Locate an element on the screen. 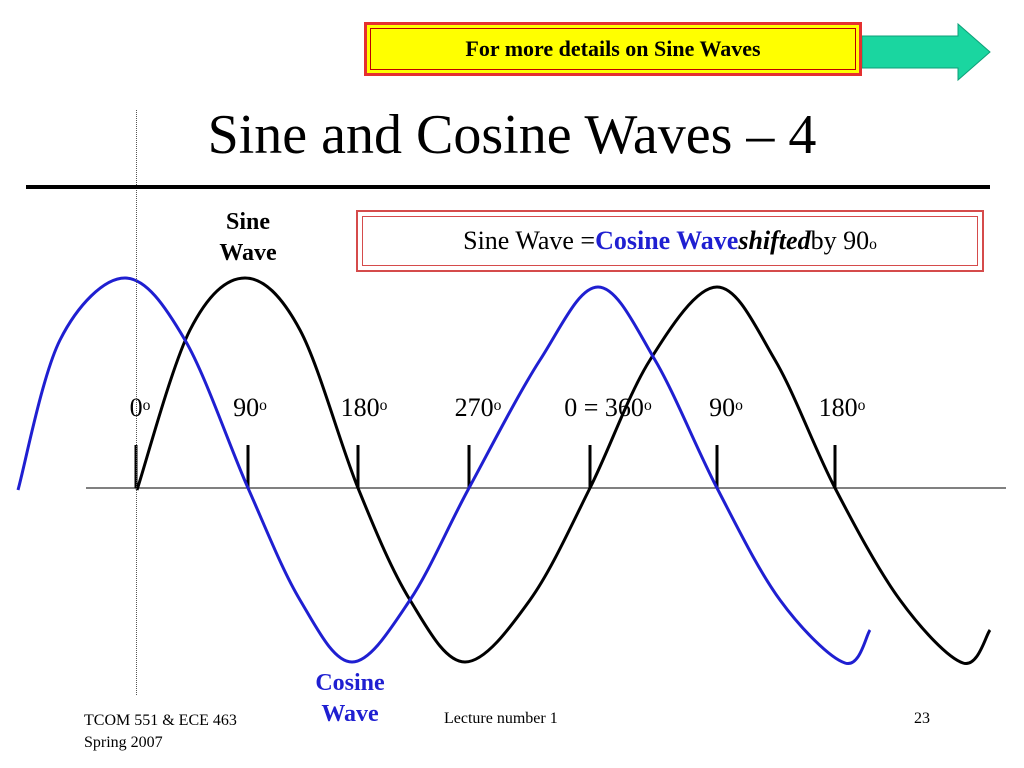 Image resolution: width=1024 pixels, height=768 pixels. tick-label-text: 270 is located at coordinates (474, 407).